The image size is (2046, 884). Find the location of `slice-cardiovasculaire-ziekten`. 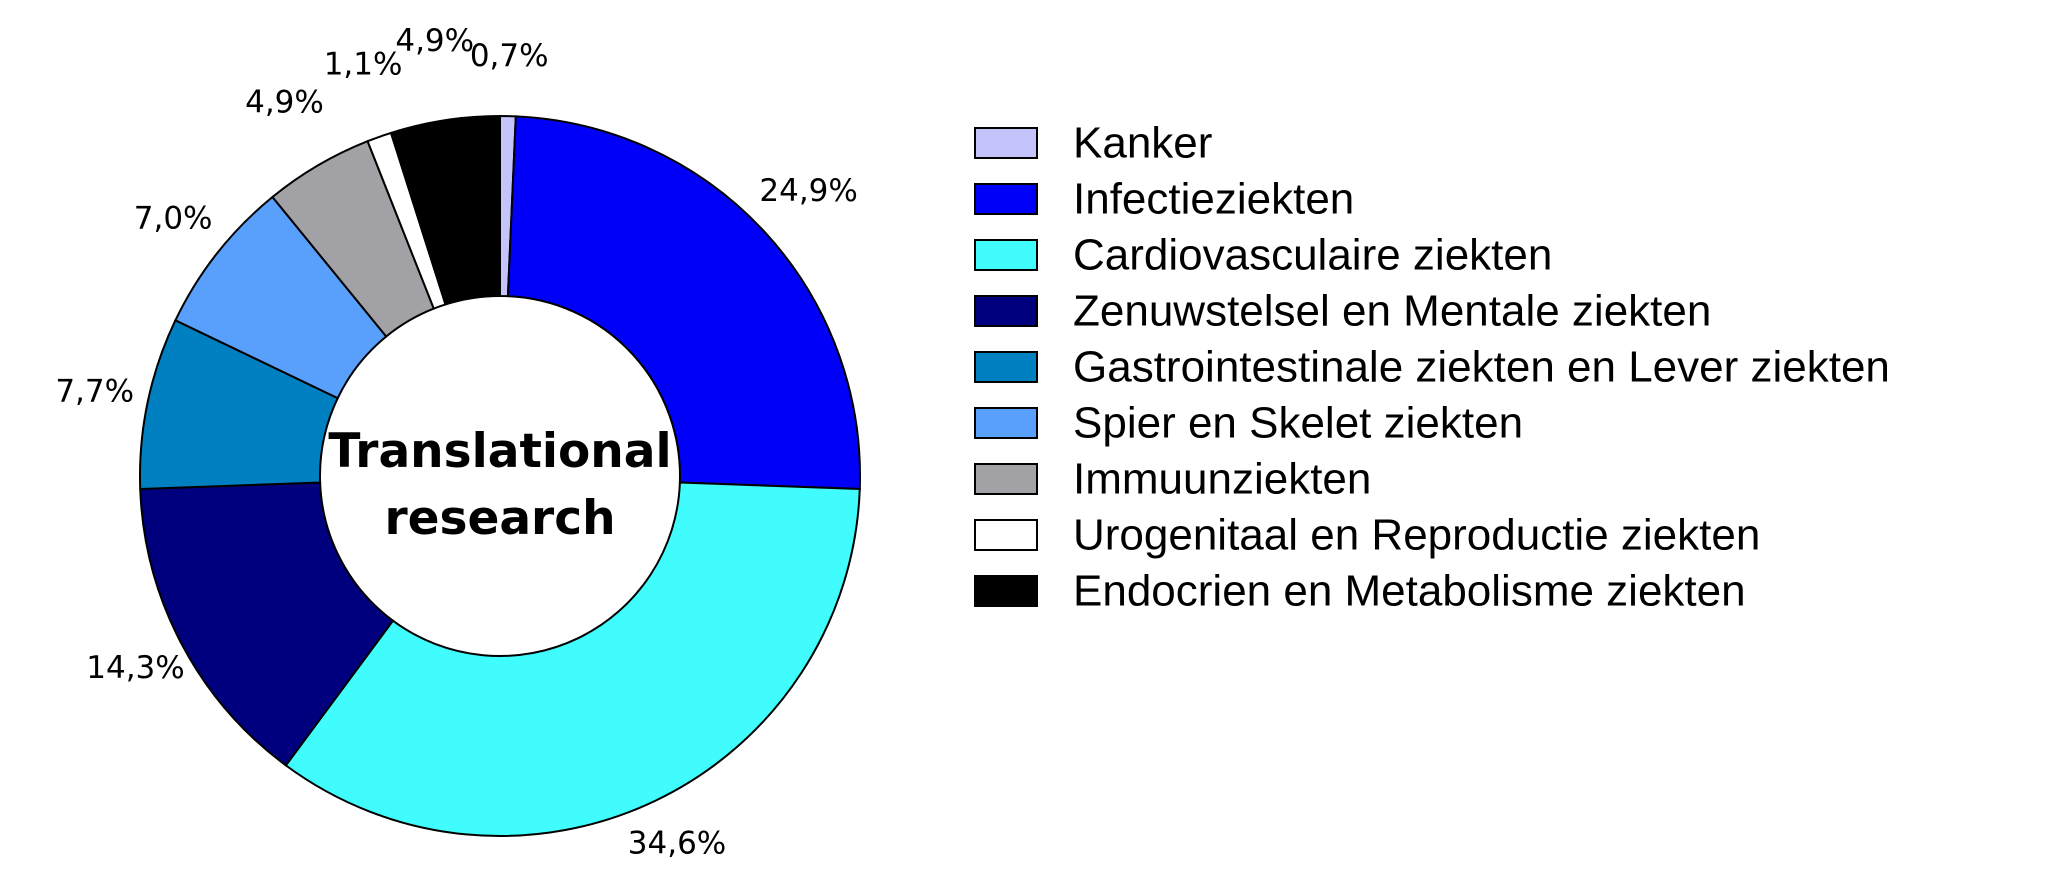

slice-cardiovasculaire-ziekten is located at coordinates (572, 659).